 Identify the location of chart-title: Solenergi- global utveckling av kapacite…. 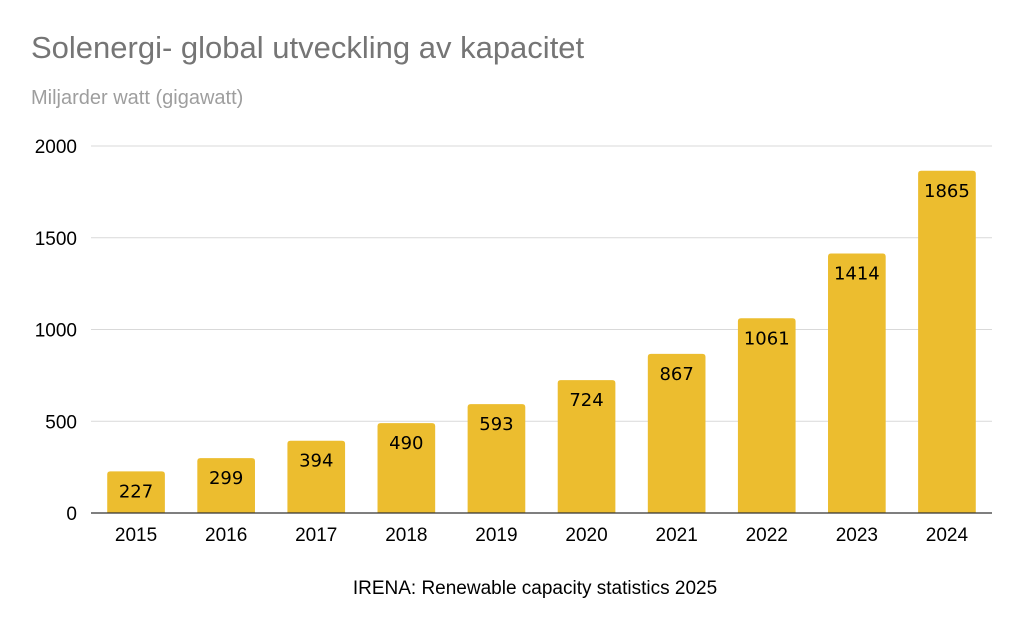
(308, 47).